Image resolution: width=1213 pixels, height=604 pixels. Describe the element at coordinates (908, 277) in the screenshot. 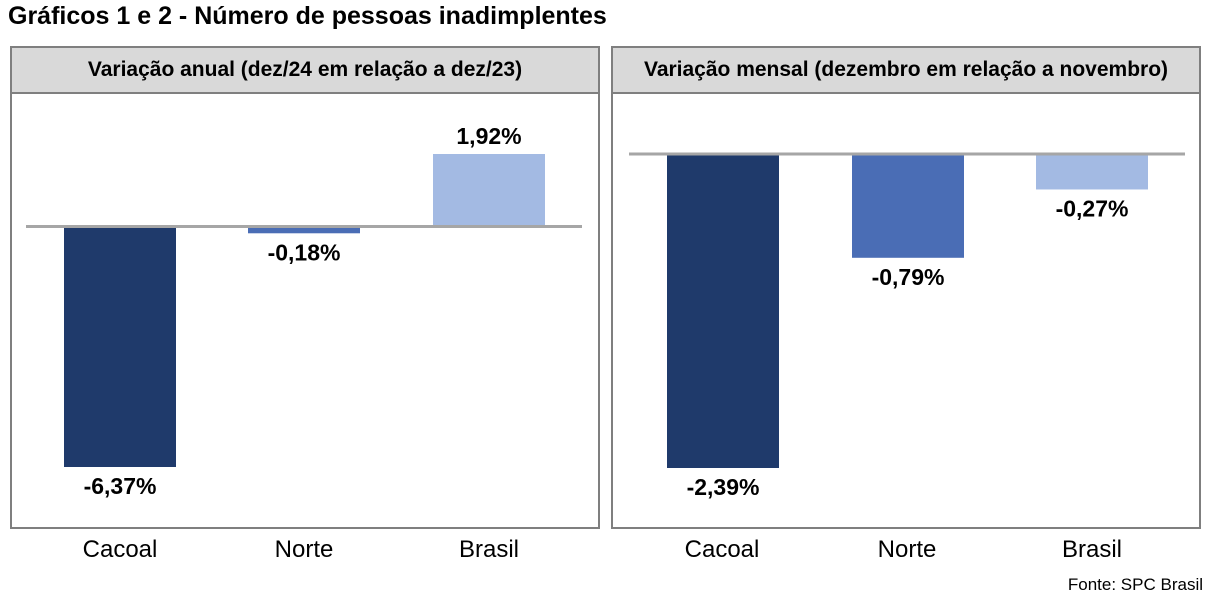

I see `monthly-data-label-norte: -0,79%` at that location.